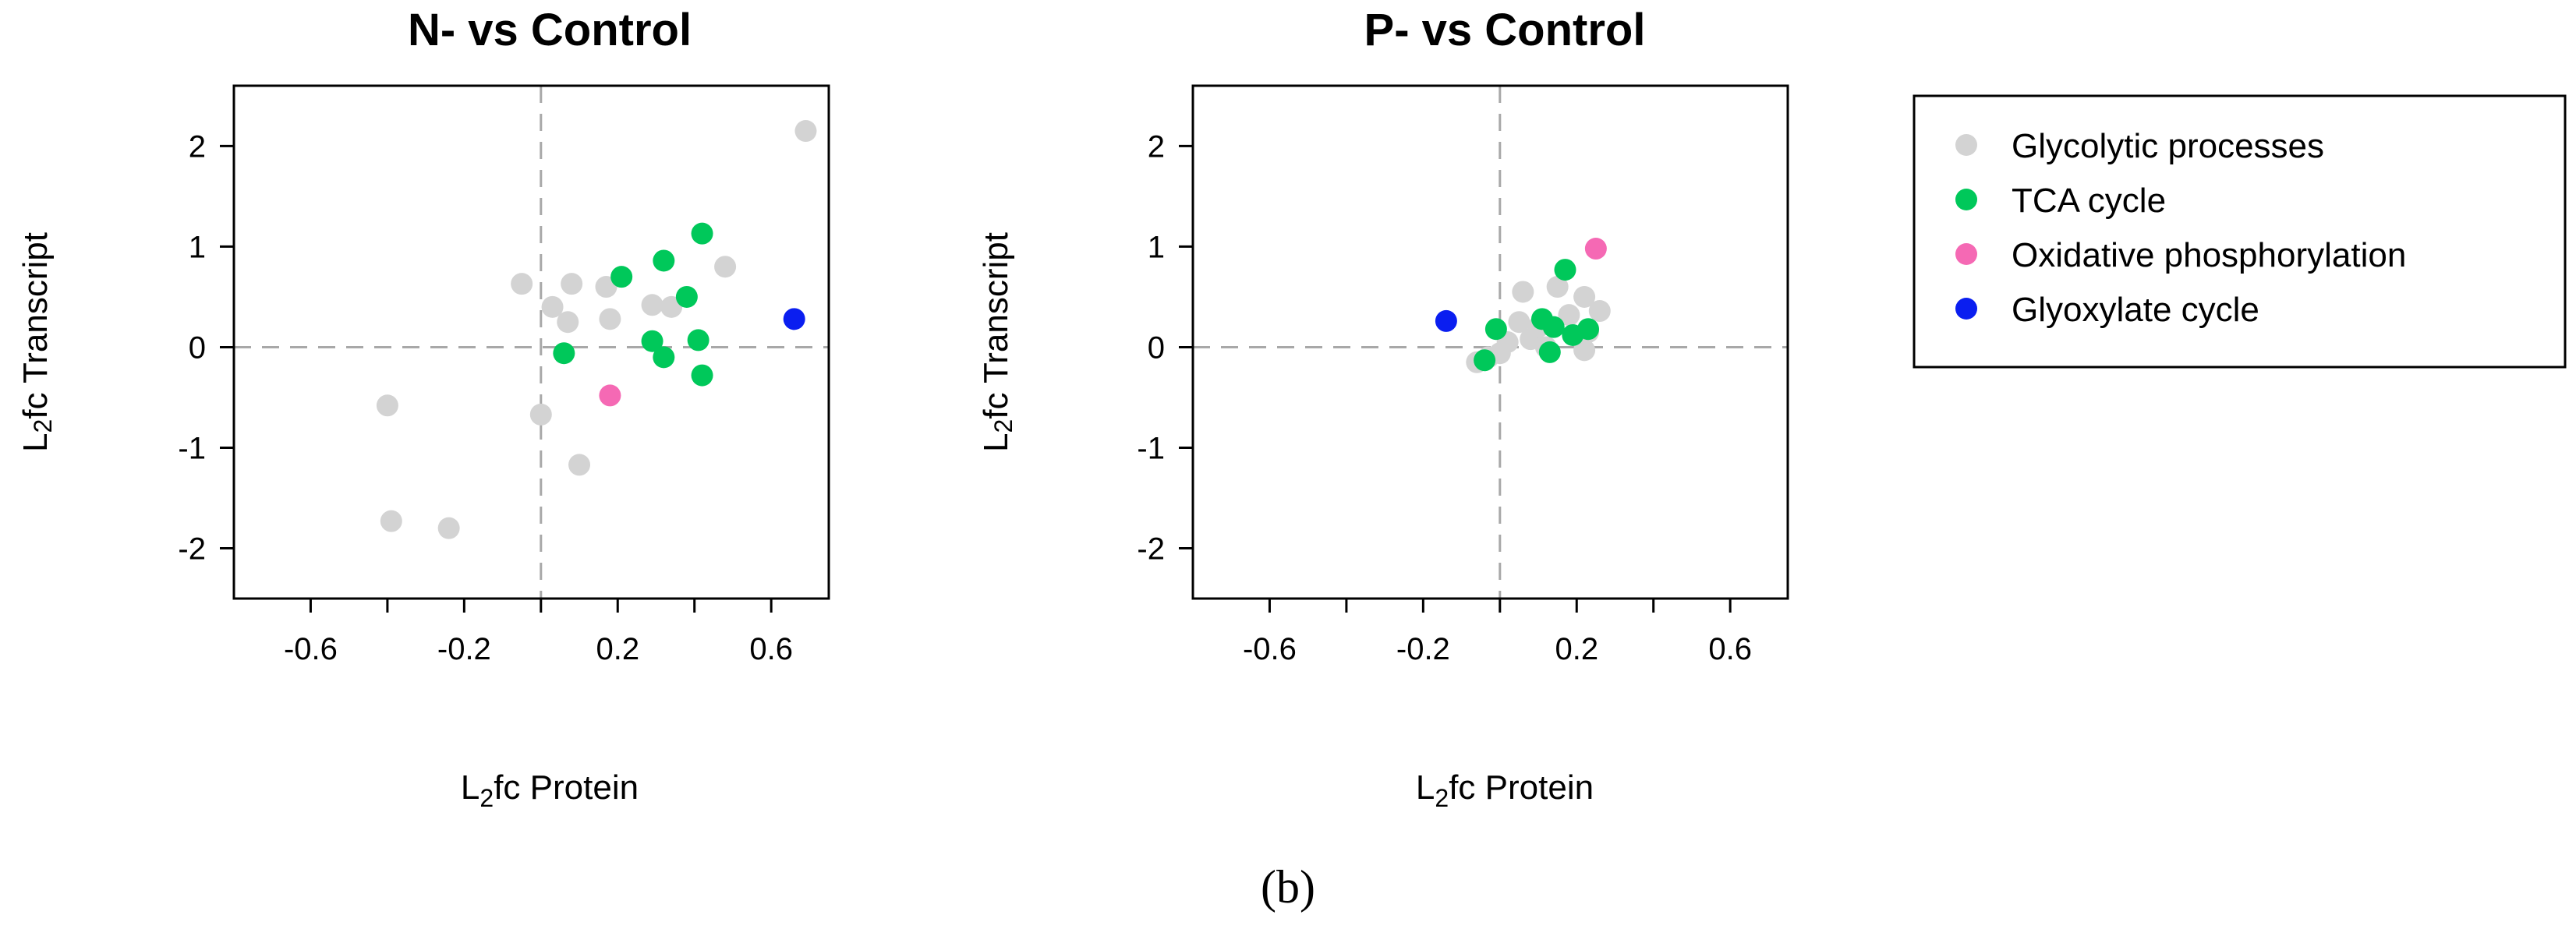 Image resolution: width=2576 pixels, height=929 pixels. Describe the element at coordinates (1966, 254) in the screenshot. I see `legend-marker-oxidative-phosphorylation` at that location.